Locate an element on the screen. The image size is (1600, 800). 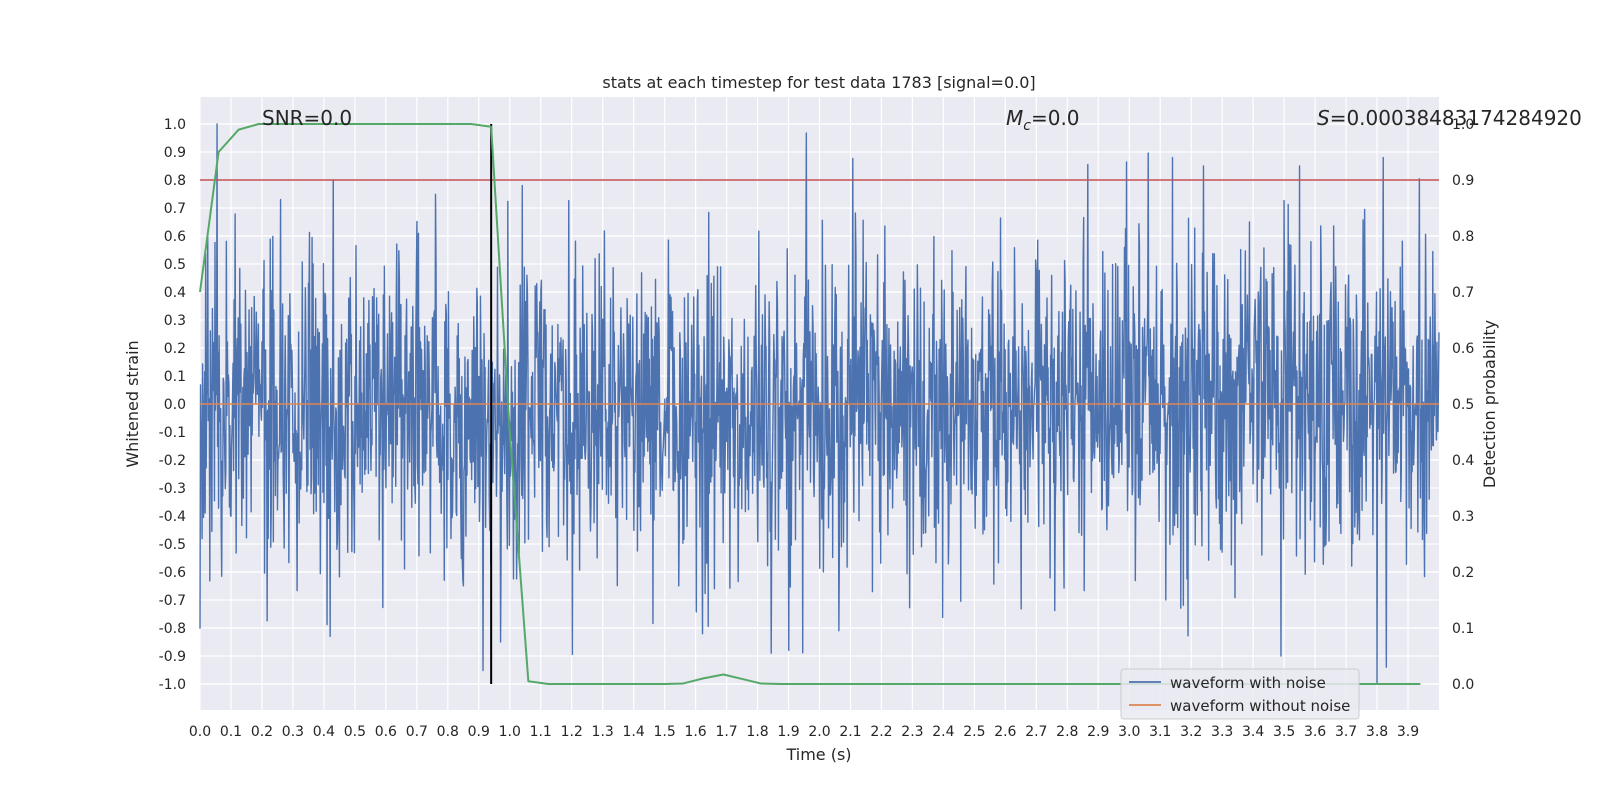
y-tick-label: -0.1 is located at coordinates (172, 433).